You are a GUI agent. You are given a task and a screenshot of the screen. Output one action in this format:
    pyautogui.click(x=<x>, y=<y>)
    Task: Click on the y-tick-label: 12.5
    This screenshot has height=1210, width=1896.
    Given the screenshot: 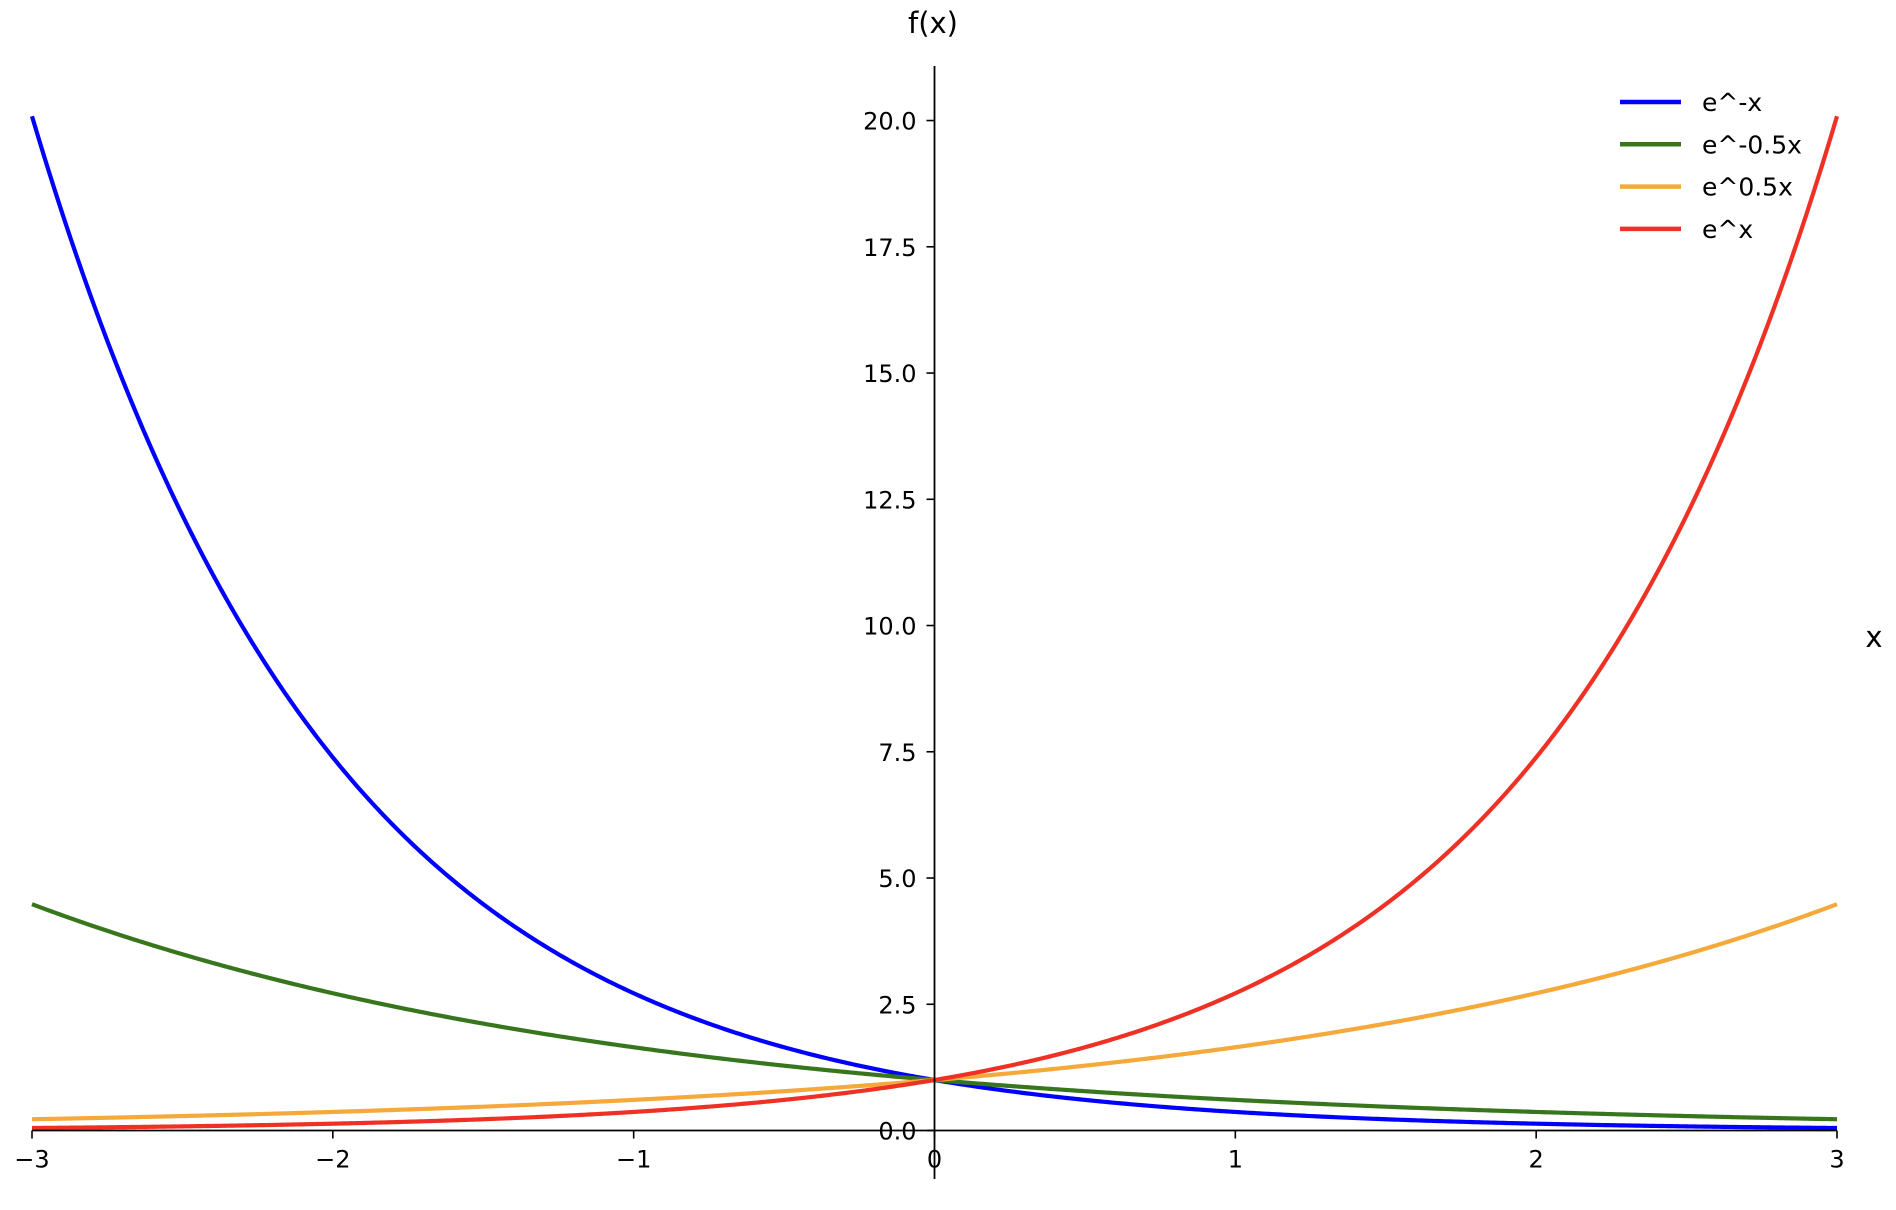 What is the action you would take?
    pyautogui.click(x=889, y=500)
    